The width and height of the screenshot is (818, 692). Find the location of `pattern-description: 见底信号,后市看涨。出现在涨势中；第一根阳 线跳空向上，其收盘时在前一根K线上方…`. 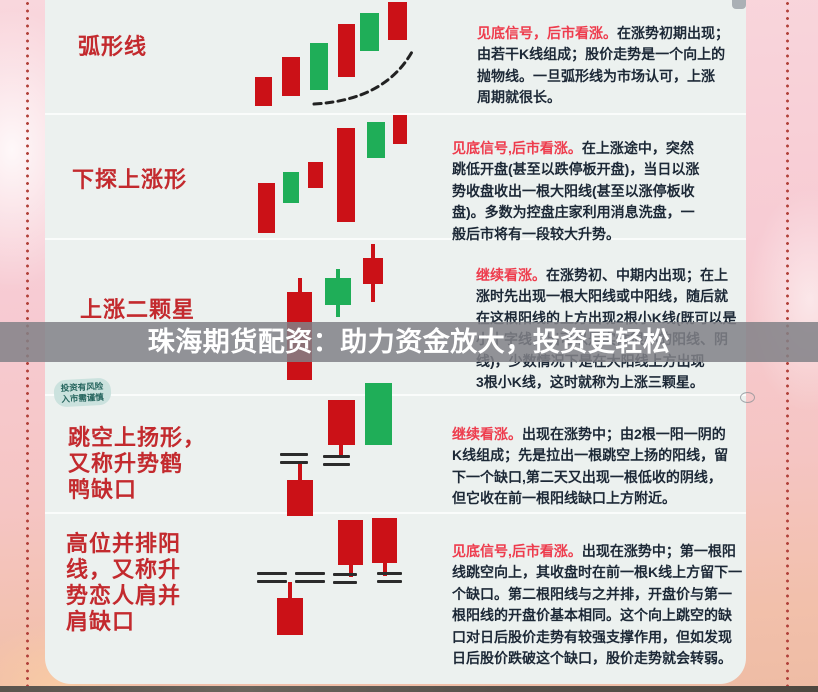

pattern-description: 见底信号,后市看涨。出现在涨势中；第一根阳 线跳空向上，其收盘时在前一根K线上方… is located at coordinates (601, 594).